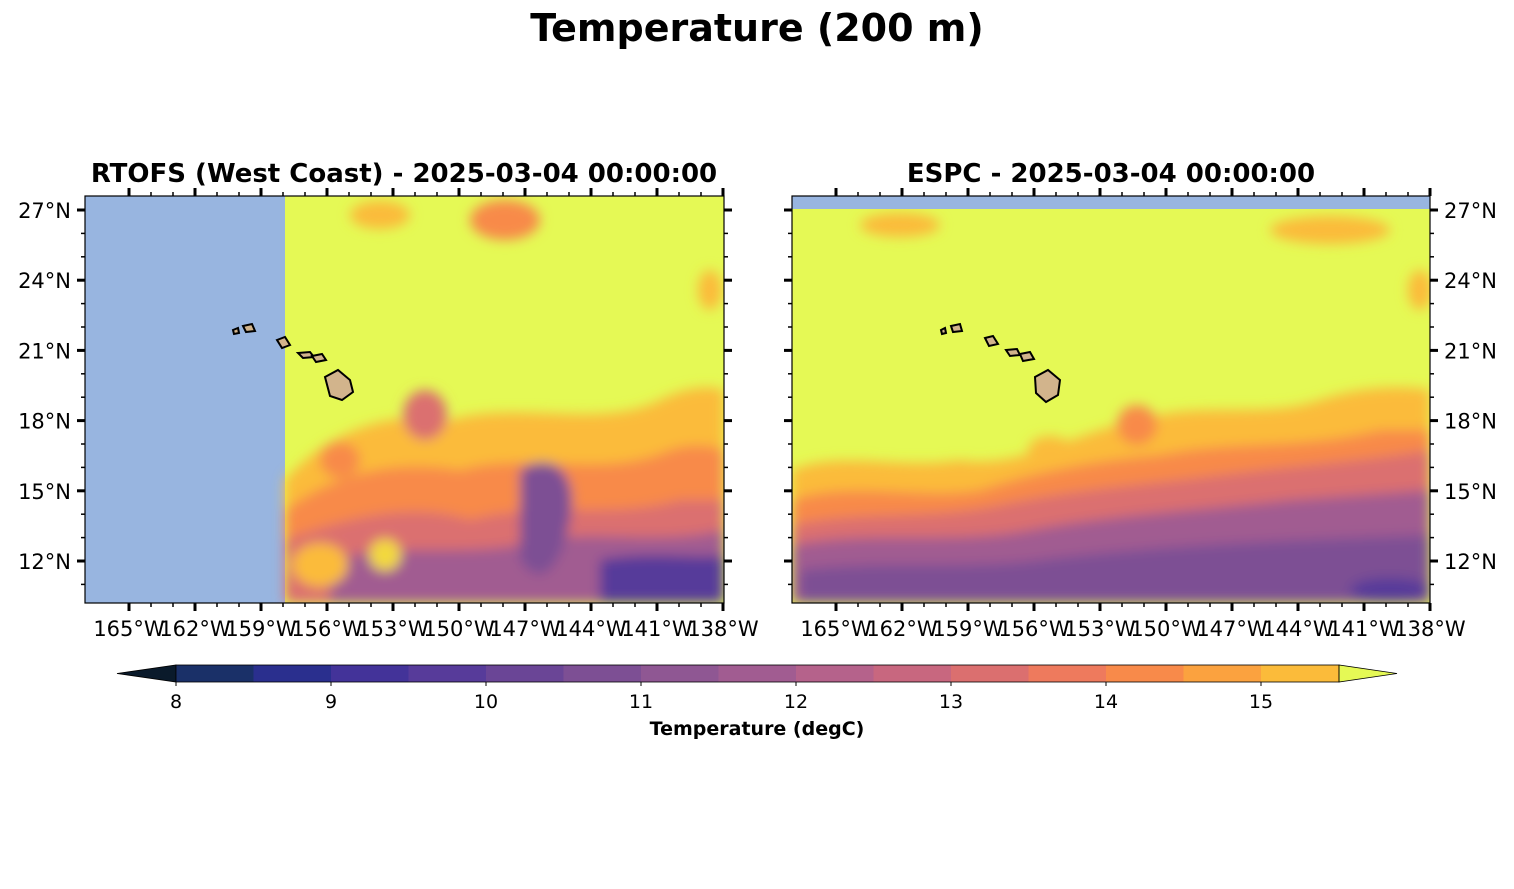  I want to click on right-lon-tick-label: 165°W, so click(836, 629).